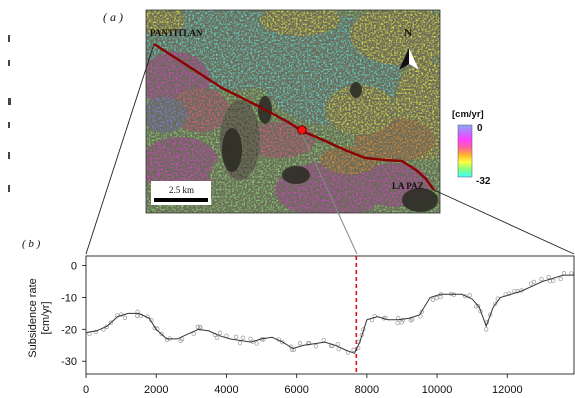 This screenshot has height=398, width=575. Describe the element at coordinates (74, 267) in the screenshot. I see `y-tick-label: 0` at that location.